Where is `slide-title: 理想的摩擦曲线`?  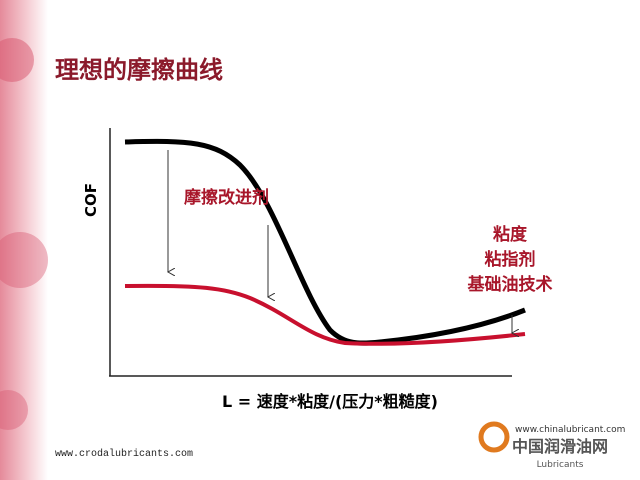
slide-title: 理想的摩擦曲线 is located at coordinates (139, 70).